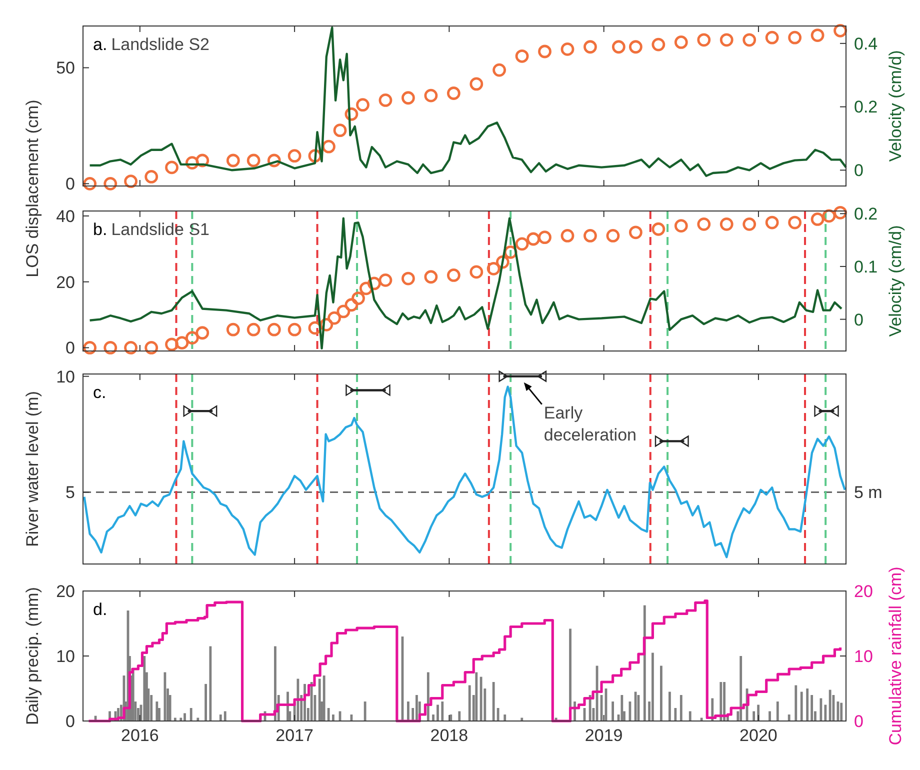 This screenshot has height=770, width=920. I want to click on y-tick-label: 50, so click(65, 68).